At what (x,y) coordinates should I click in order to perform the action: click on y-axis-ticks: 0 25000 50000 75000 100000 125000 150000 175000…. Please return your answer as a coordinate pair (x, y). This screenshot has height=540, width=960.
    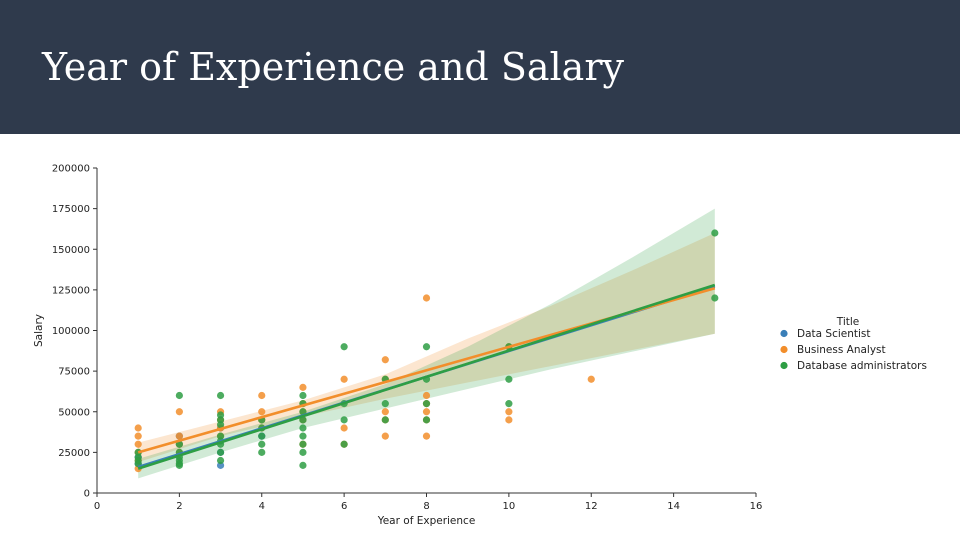
    Looking at the image, I should click on (74, 332).